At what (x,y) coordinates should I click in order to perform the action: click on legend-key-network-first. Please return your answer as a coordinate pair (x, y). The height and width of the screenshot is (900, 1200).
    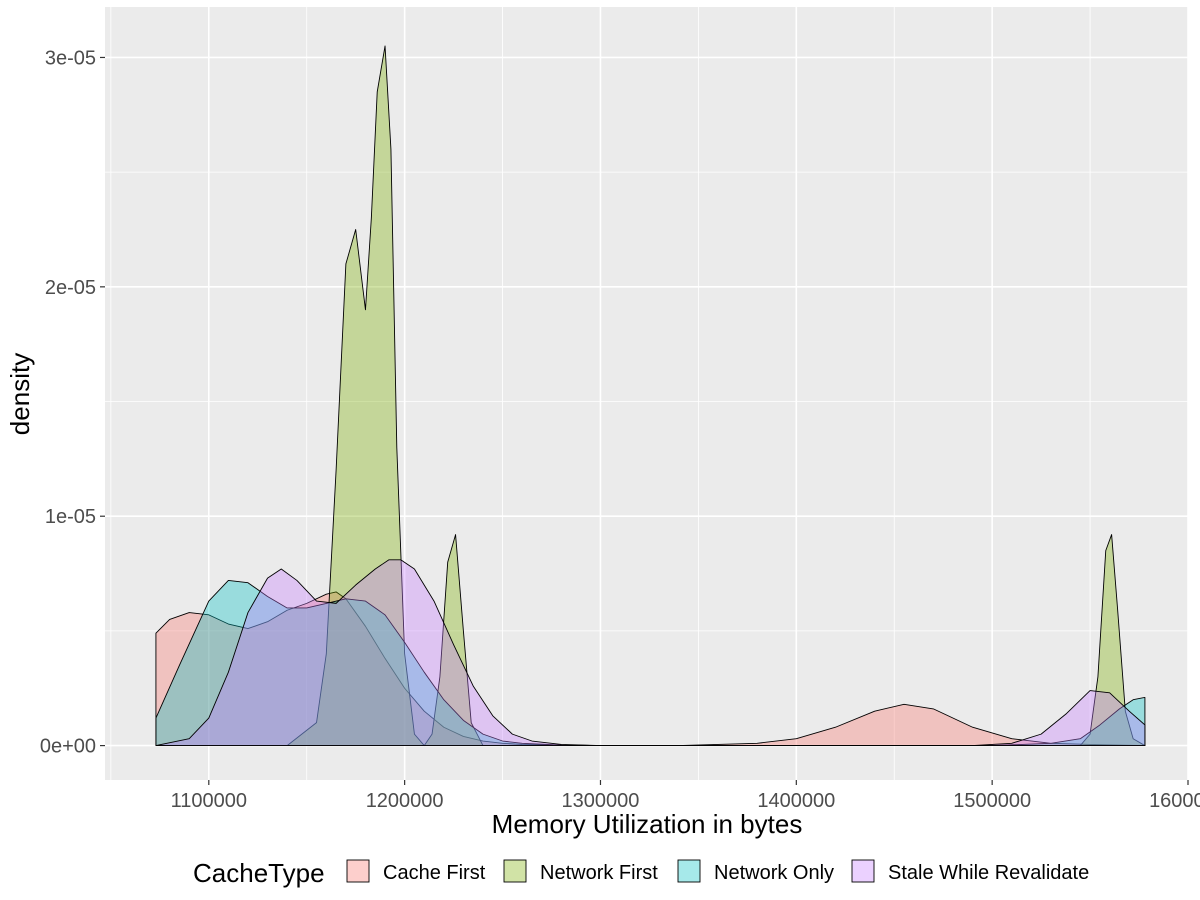
    Looking at the image, I should click on (515, 871).